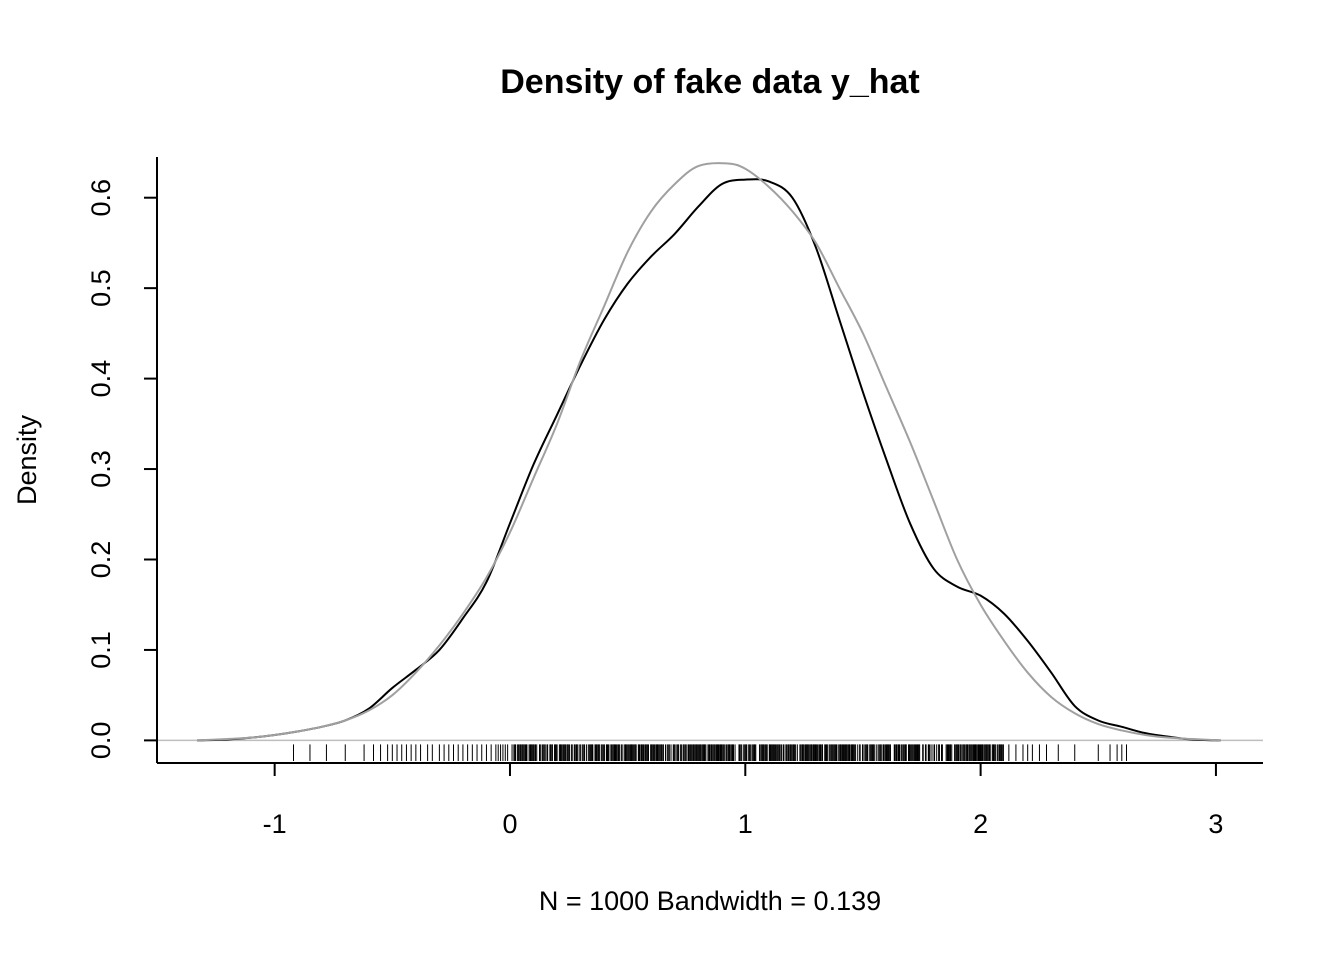 The image size is (1344, 960). Describe the element at coordinates (509, 824) in the screenshot. I see `x-tick-label: 0` at that location.